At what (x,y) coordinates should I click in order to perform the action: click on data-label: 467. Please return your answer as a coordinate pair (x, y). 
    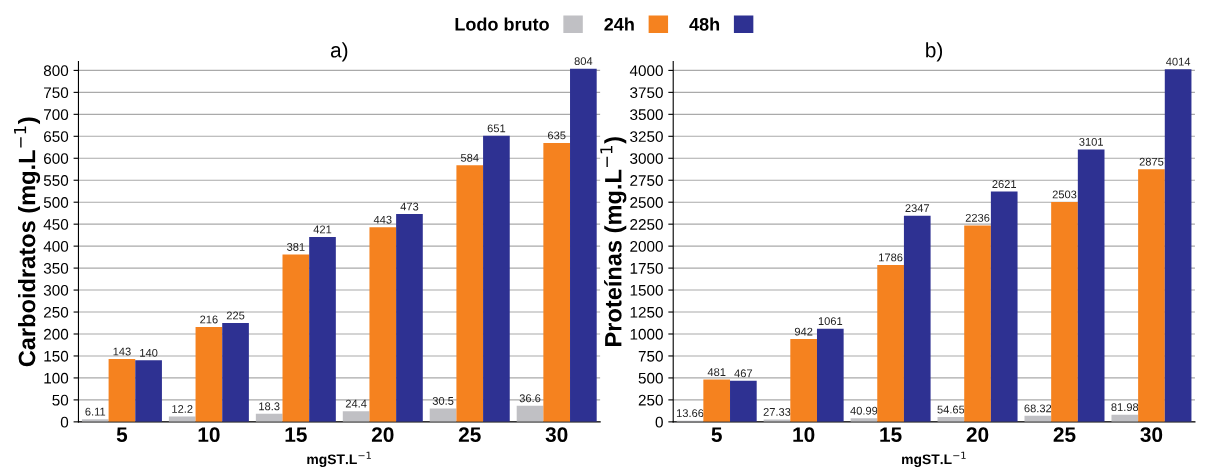
    Looking at the image, I should click on (743, 373).